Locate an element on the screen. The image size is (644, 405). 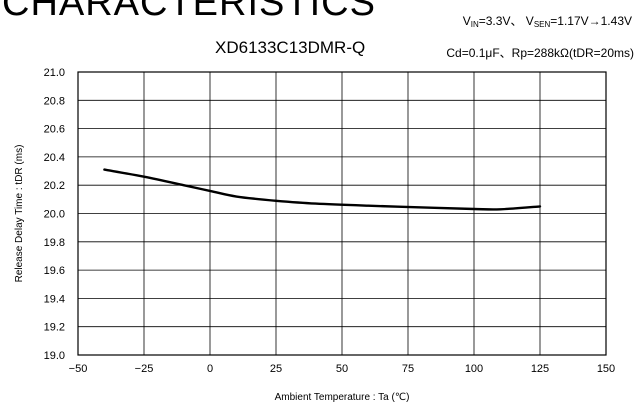
y-tick-label: 20.8 is located at coordinates (54, 101).